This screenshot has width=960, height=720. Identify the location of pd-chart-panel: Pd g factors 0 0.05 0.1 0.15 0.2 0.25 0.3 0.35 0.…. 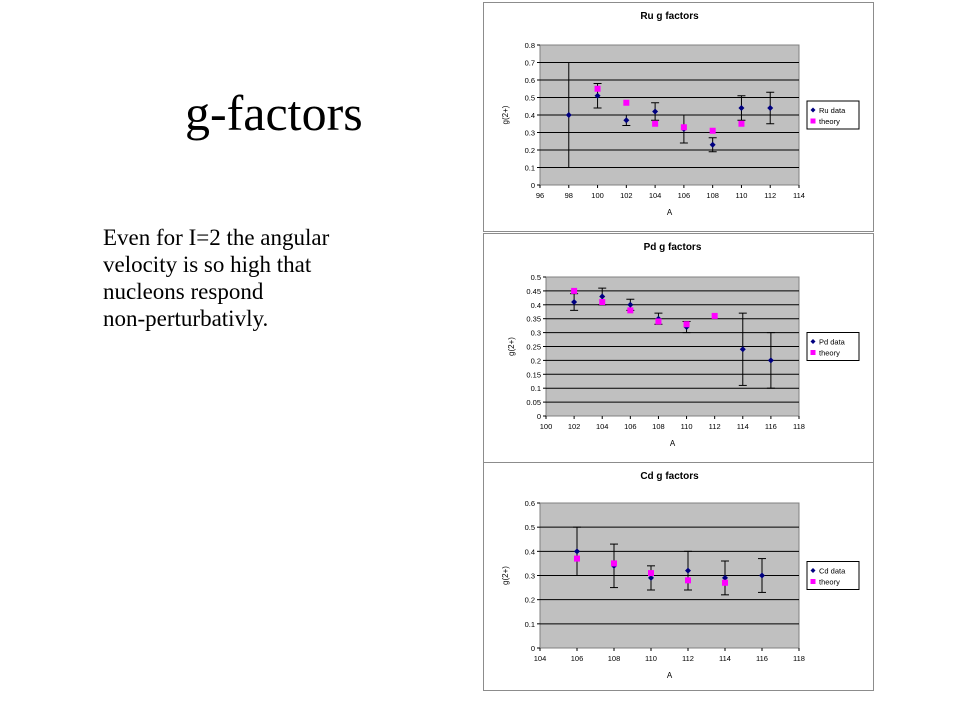
(678, 348).